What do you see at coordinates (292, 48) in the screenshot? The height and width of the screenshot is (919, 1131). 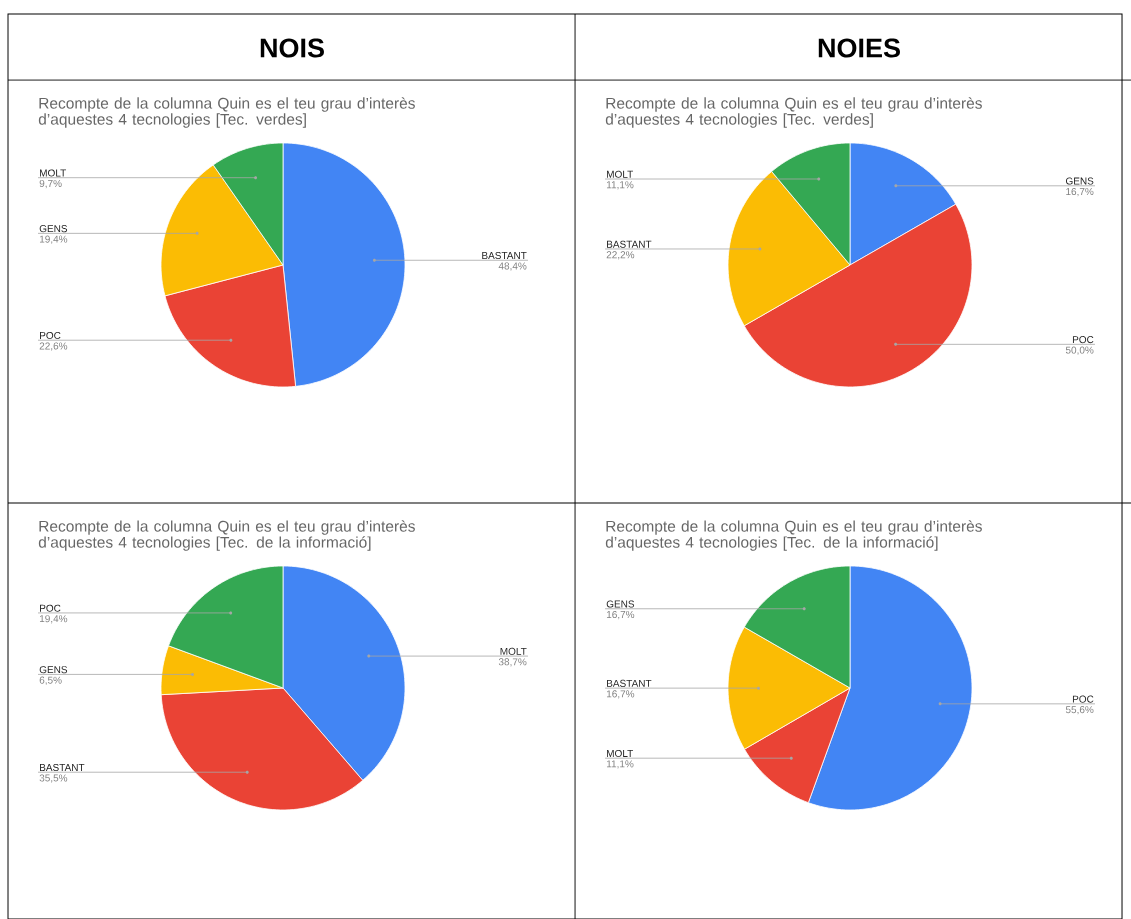 I see `text: NOIS` at bounding box center [292, 48].